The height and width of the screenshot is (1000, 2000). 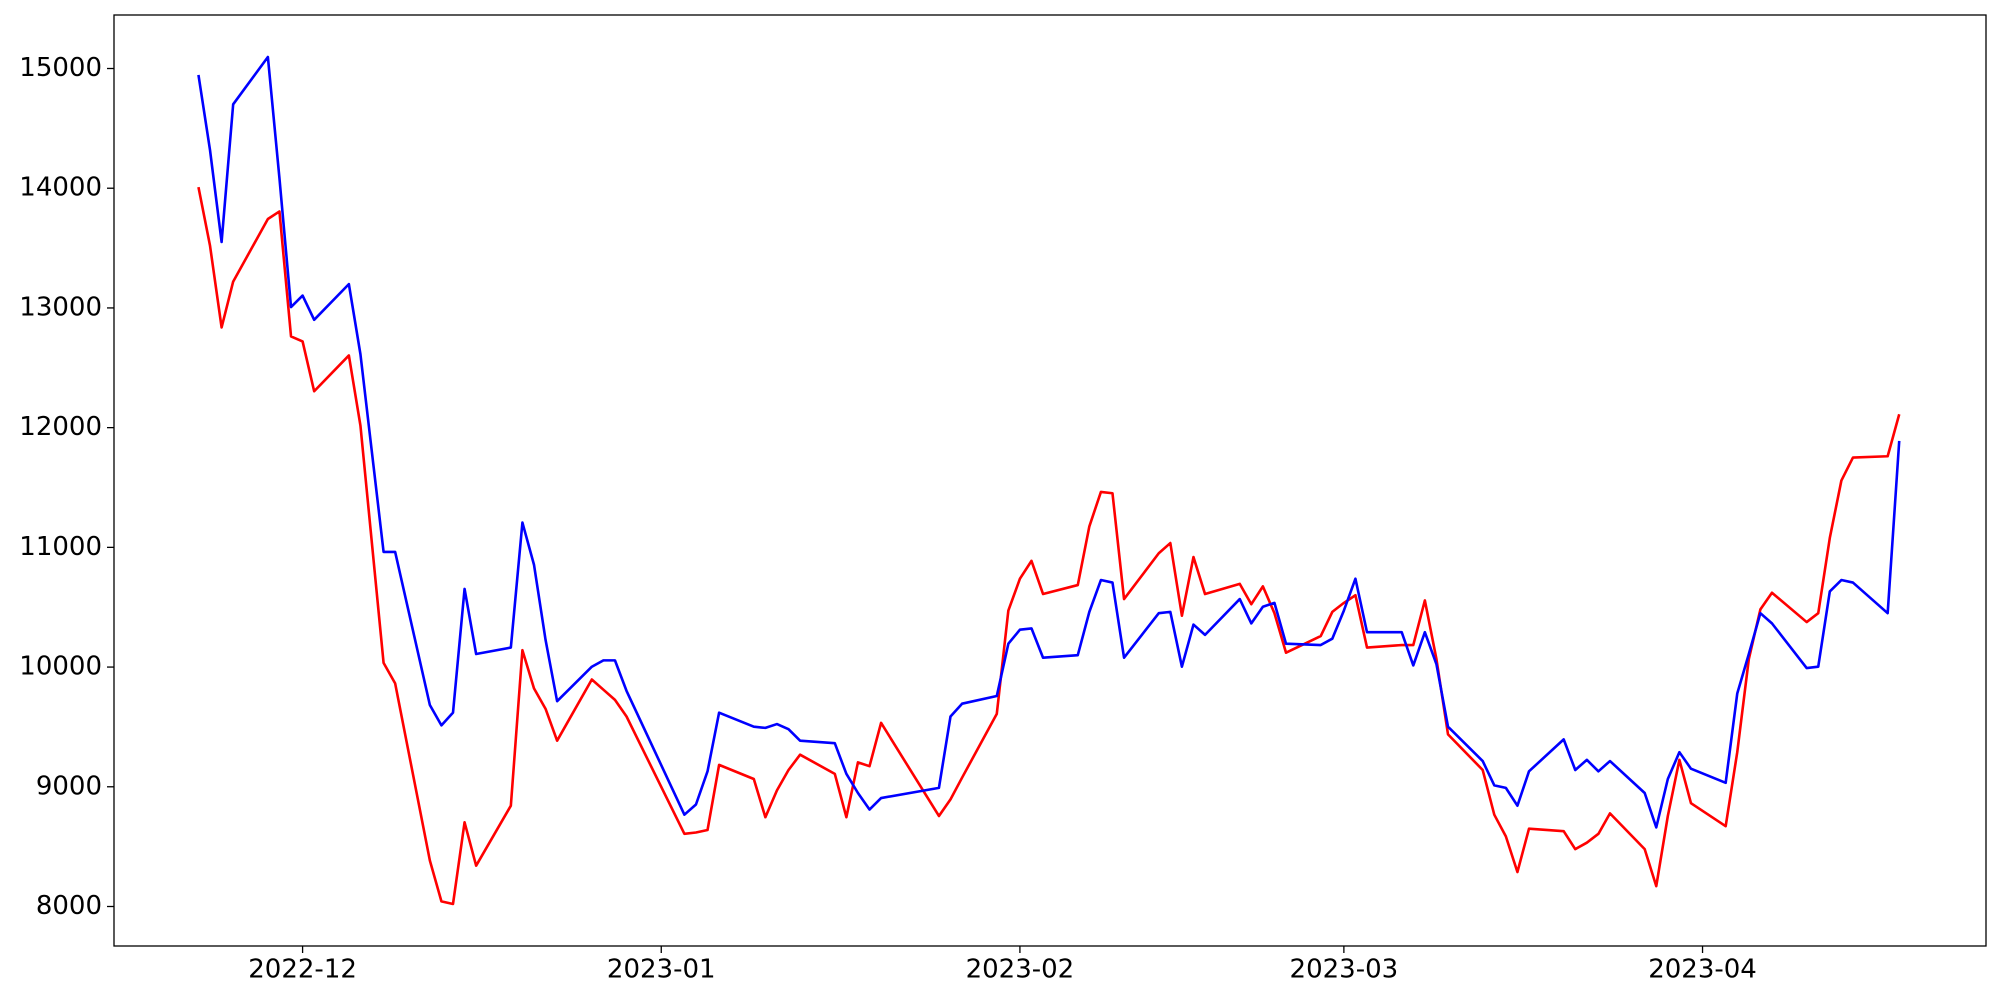 What do you see at coordinates (60, 188) in the screenshot?
I see `y-tick-label: 14000` at bounding box center [60, 188].